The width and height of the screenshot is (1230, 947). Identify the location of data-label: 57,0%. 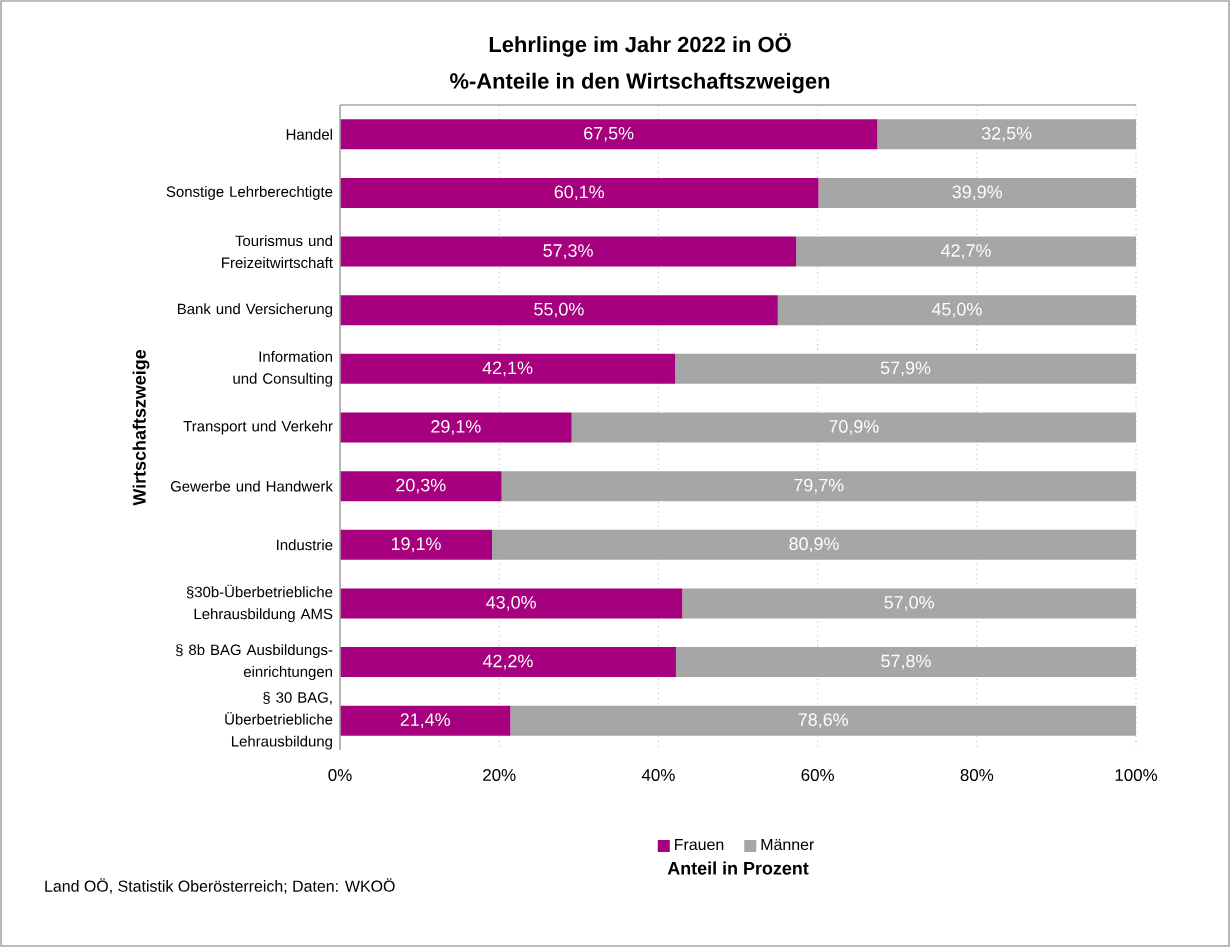
(909, 603).